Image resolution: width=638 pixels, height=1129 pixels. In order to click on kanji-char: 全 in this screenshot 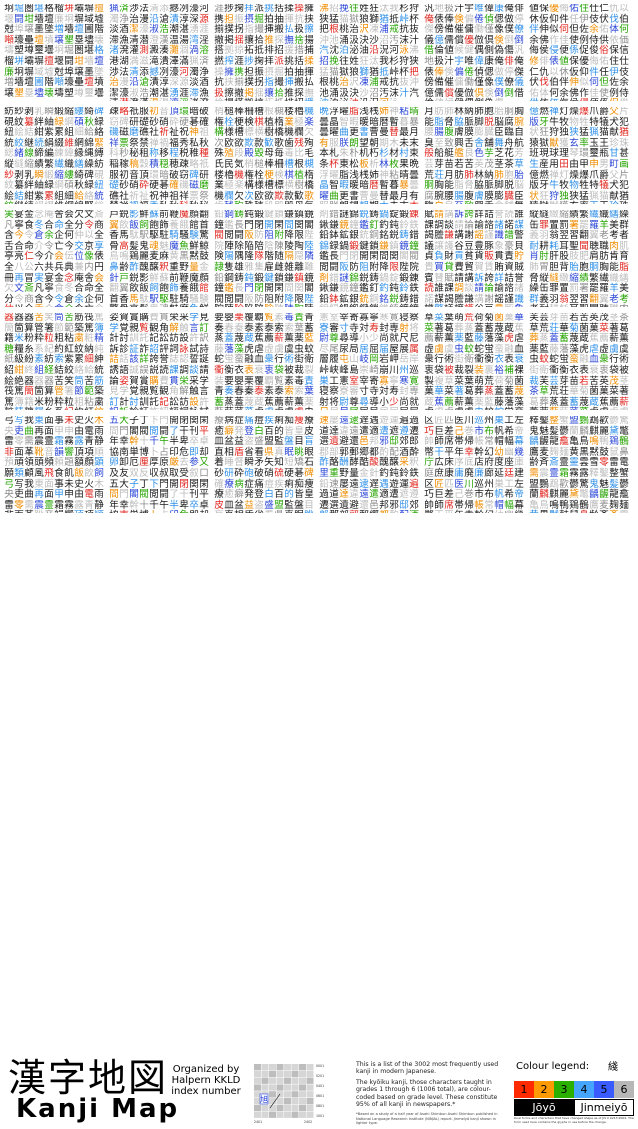, I will do `click(9, 267)`.